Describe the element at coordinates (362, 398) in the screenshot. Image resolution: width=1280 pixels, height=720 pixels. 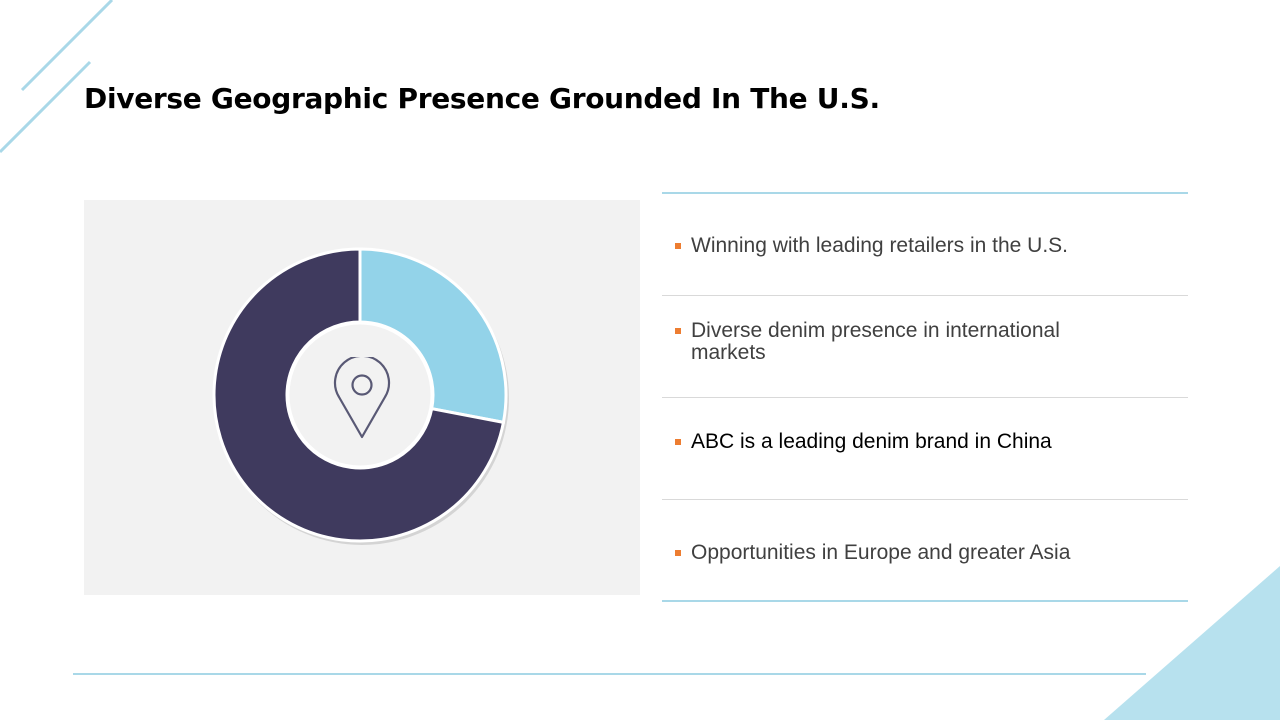
I see `location-pin-icon` at that location.